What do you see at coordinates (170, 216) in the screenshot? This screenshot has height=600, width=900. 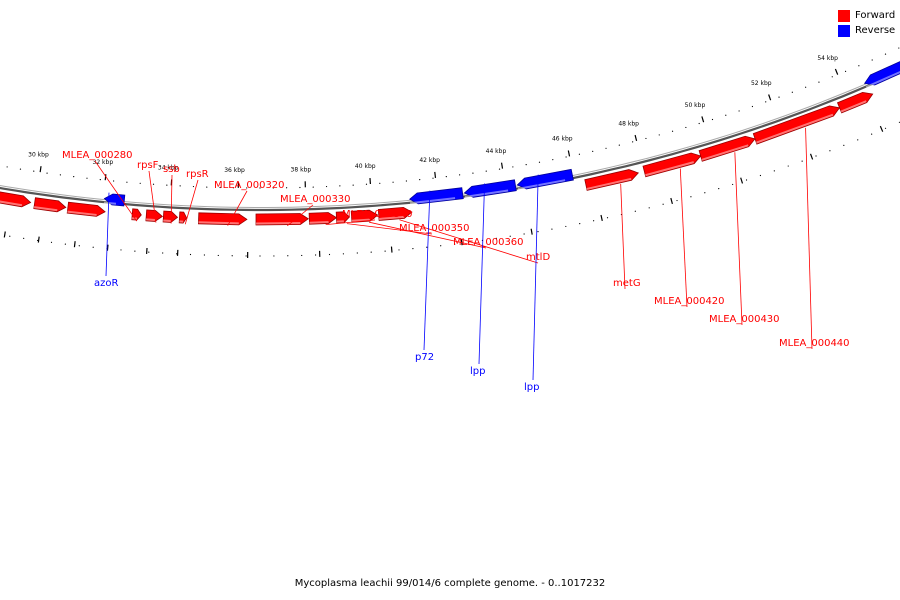 I see `gene-arrow-ssb` at bounding box center [170, 216].